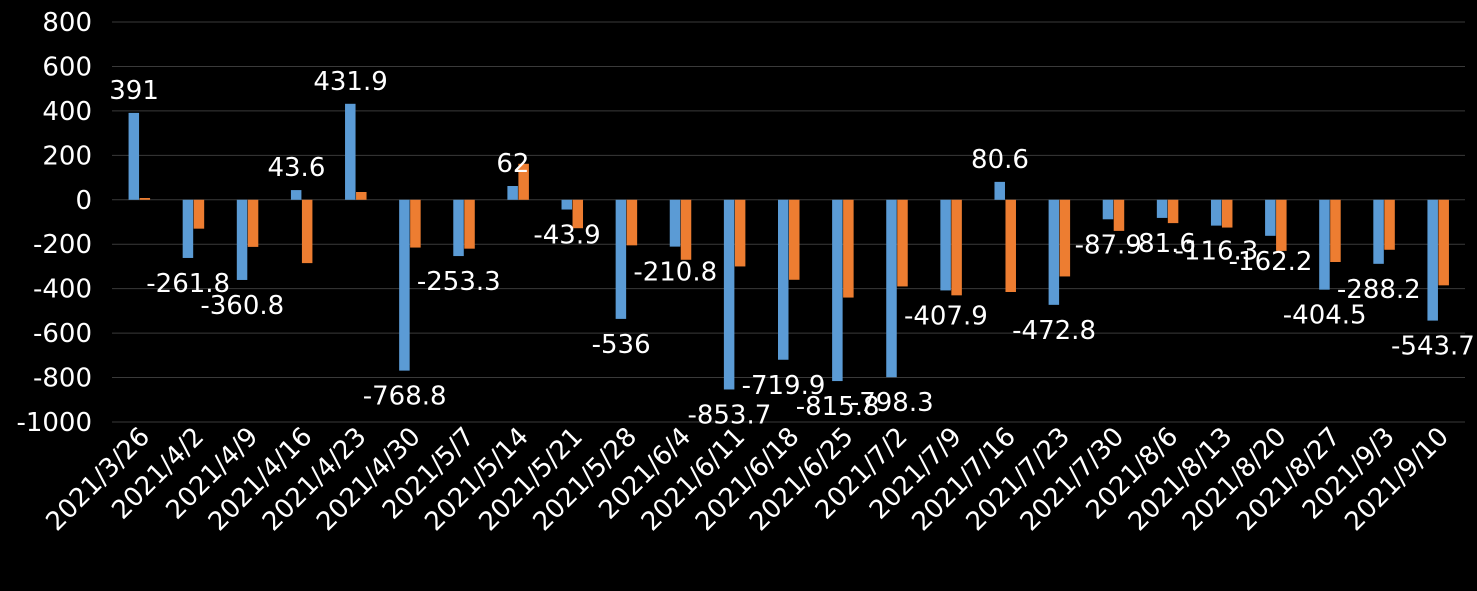  Describe the element at coordinates (242, 306) in the screenshot. I see `data-label: -360.8` at that location.